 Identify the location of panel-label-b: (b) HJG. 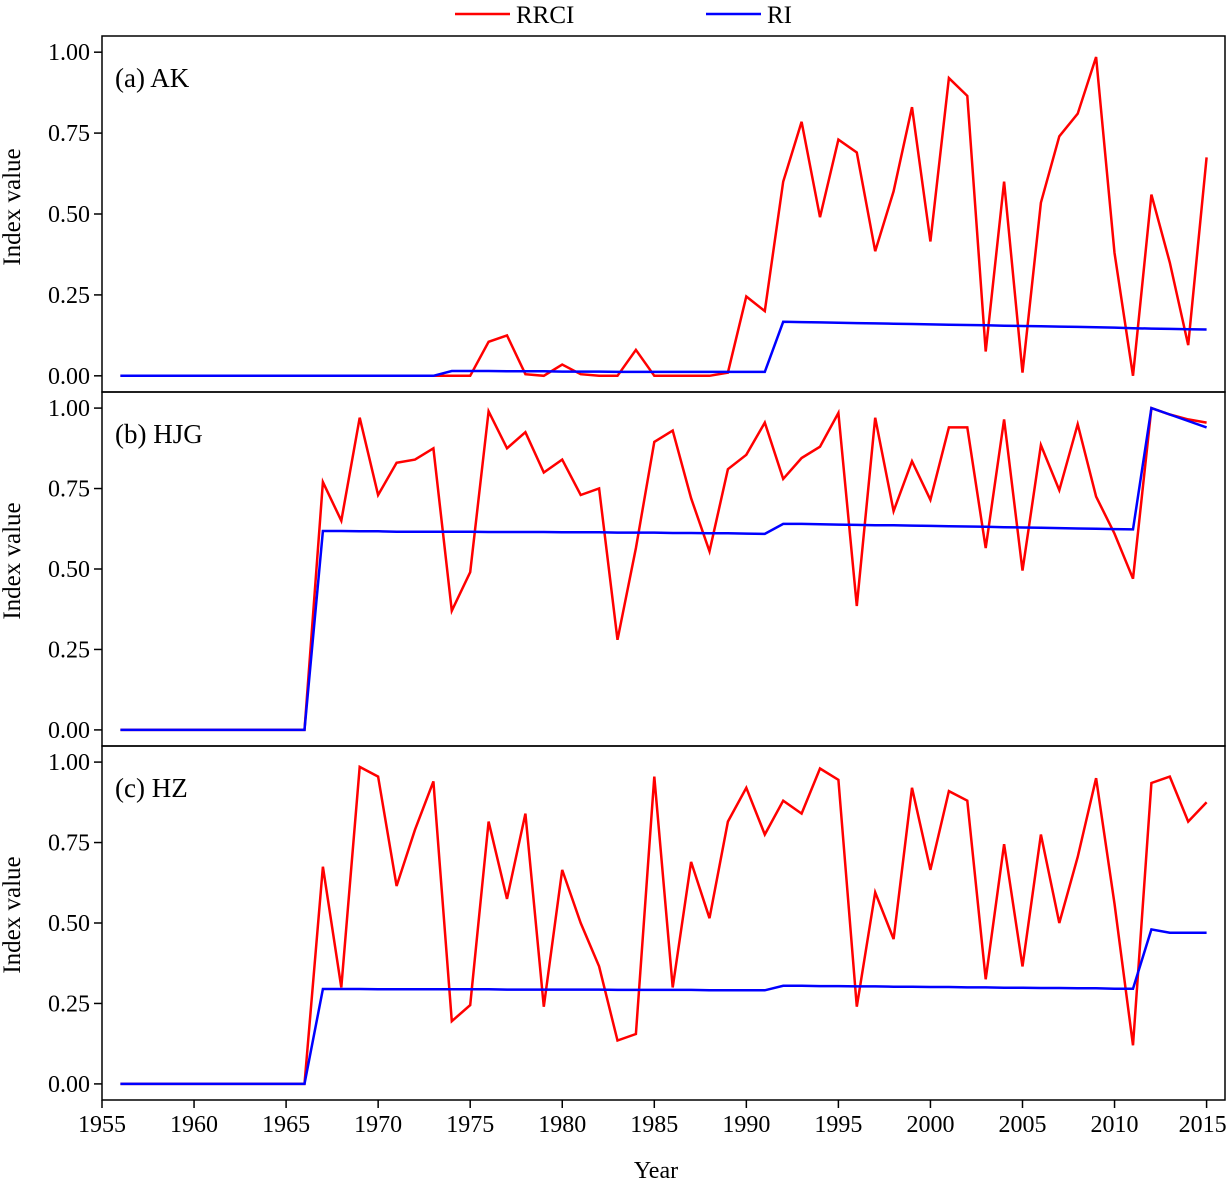
(159, 434).